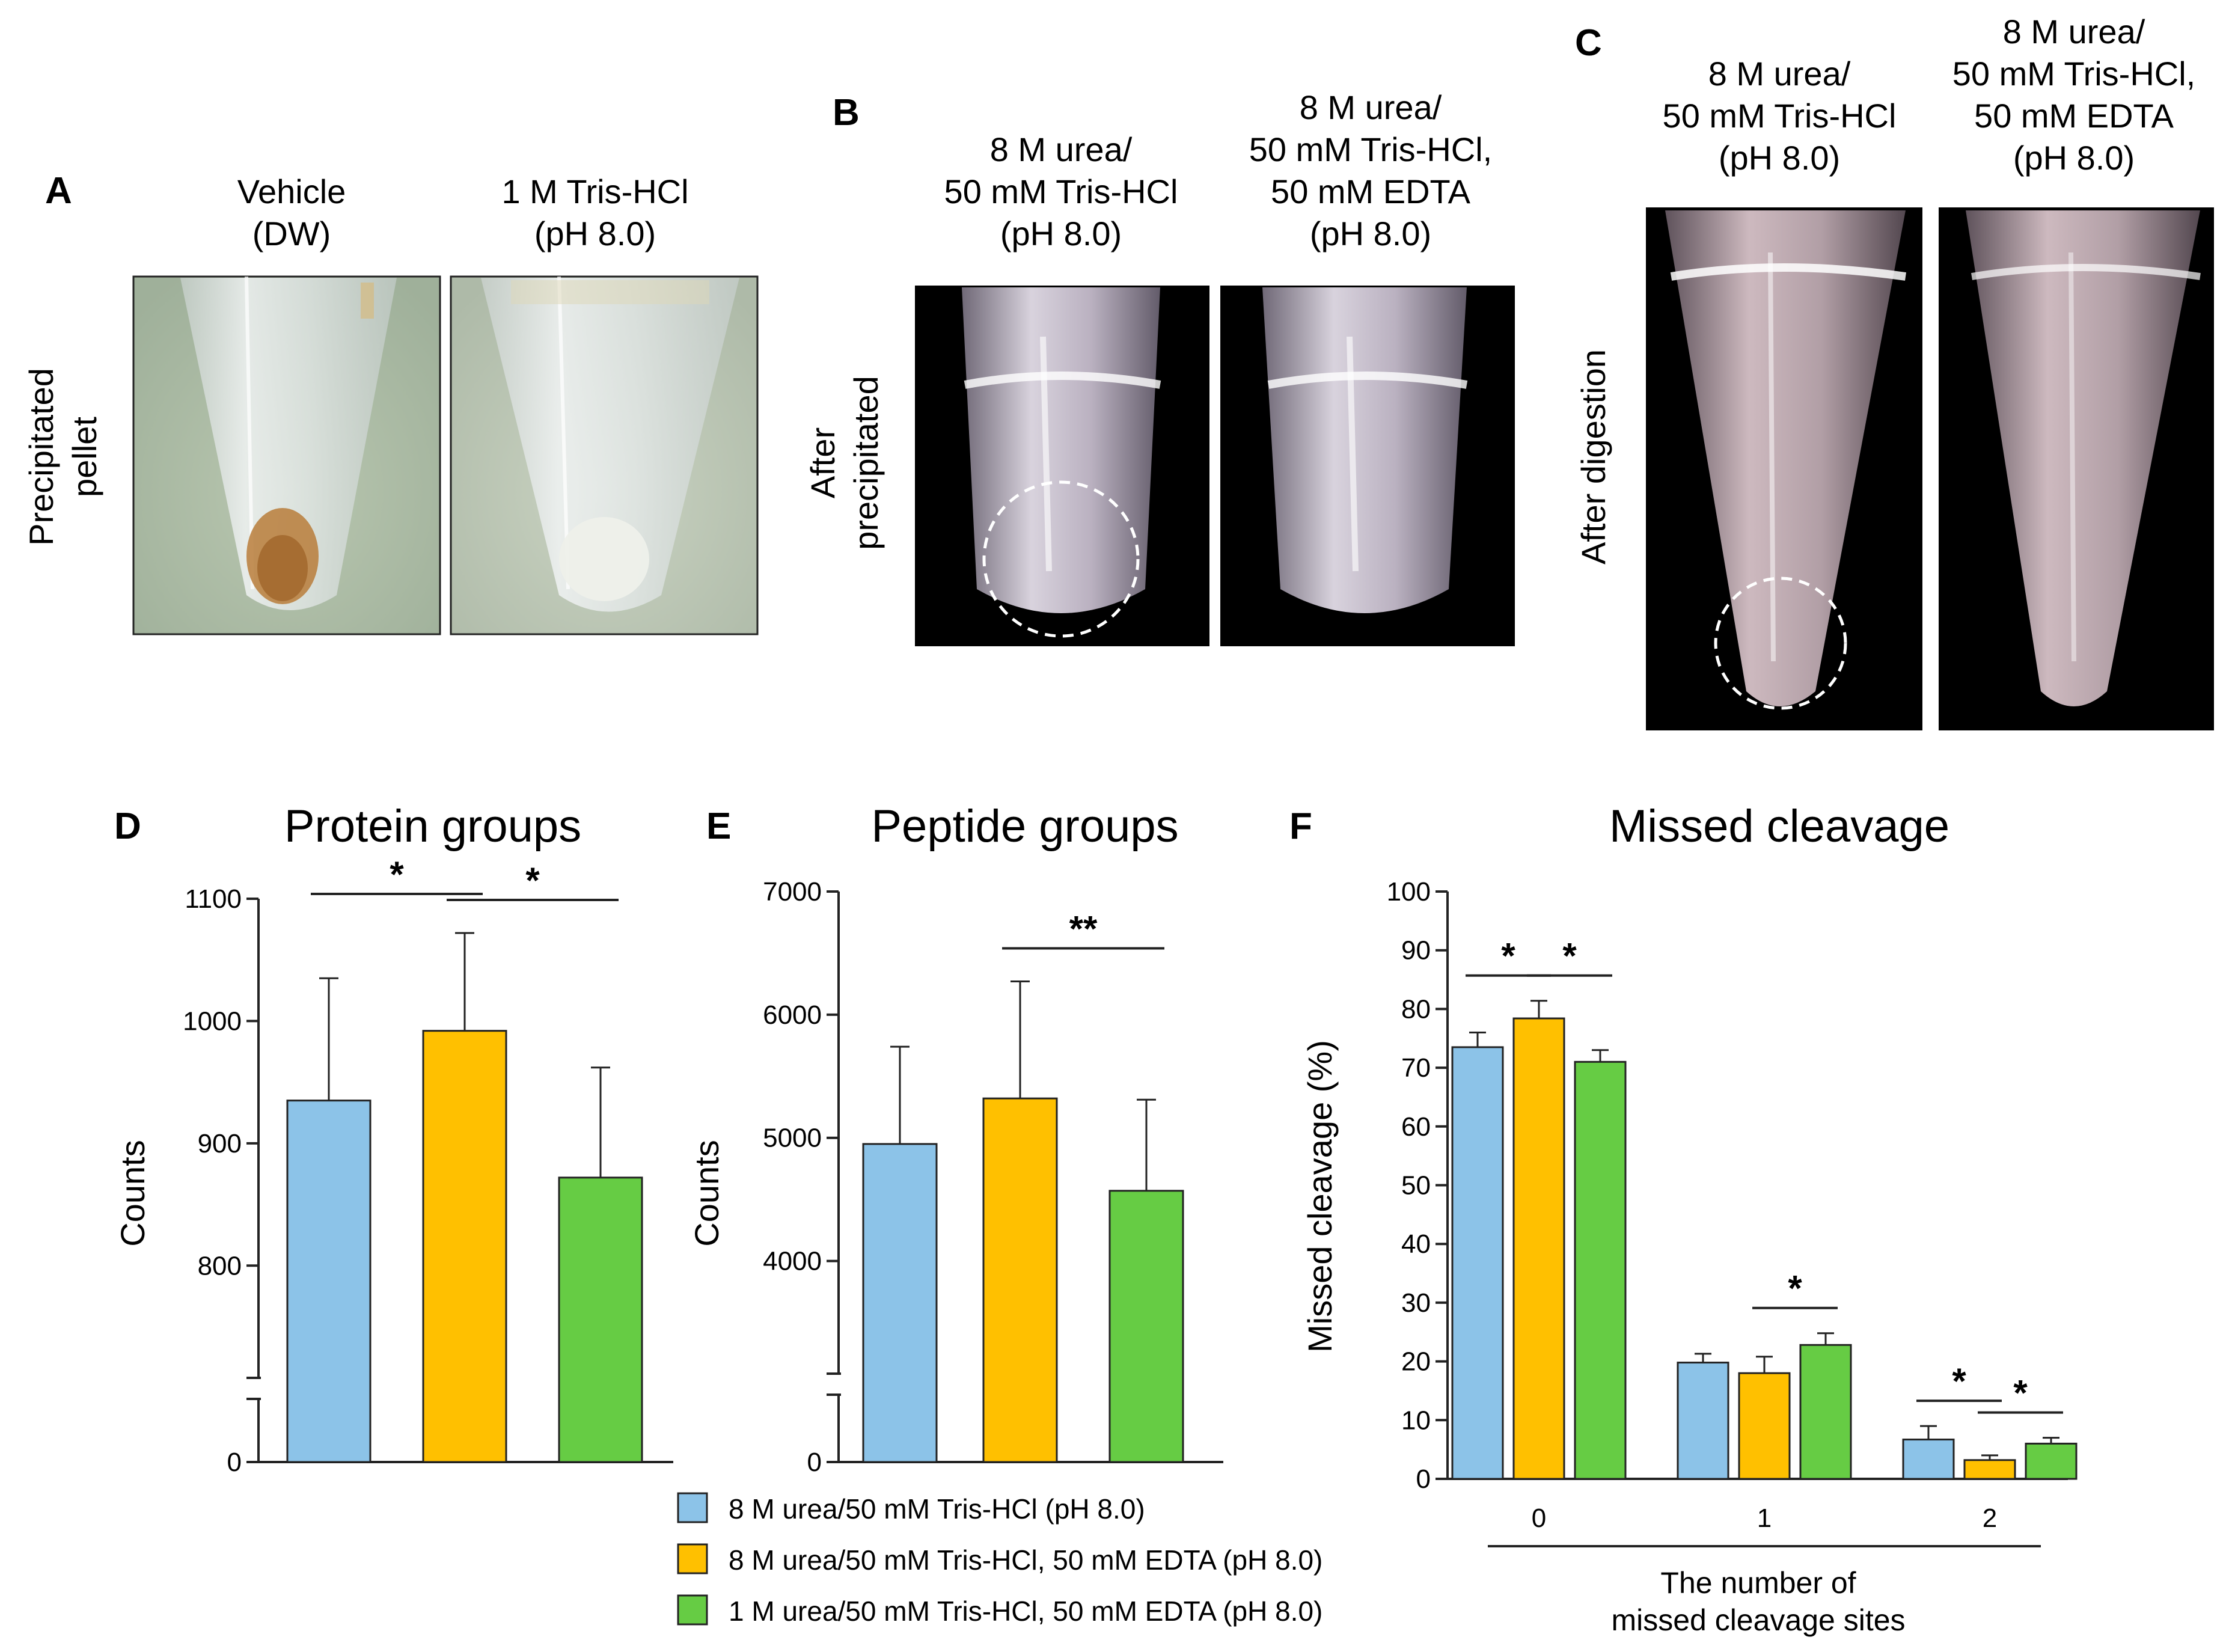 The width and height of the screenshot is (2229, 1652). What do you see at coordinates (1588, 43) in the screenshot?
I see `panel-letter-c: C` at bounding box center [1588, 43].